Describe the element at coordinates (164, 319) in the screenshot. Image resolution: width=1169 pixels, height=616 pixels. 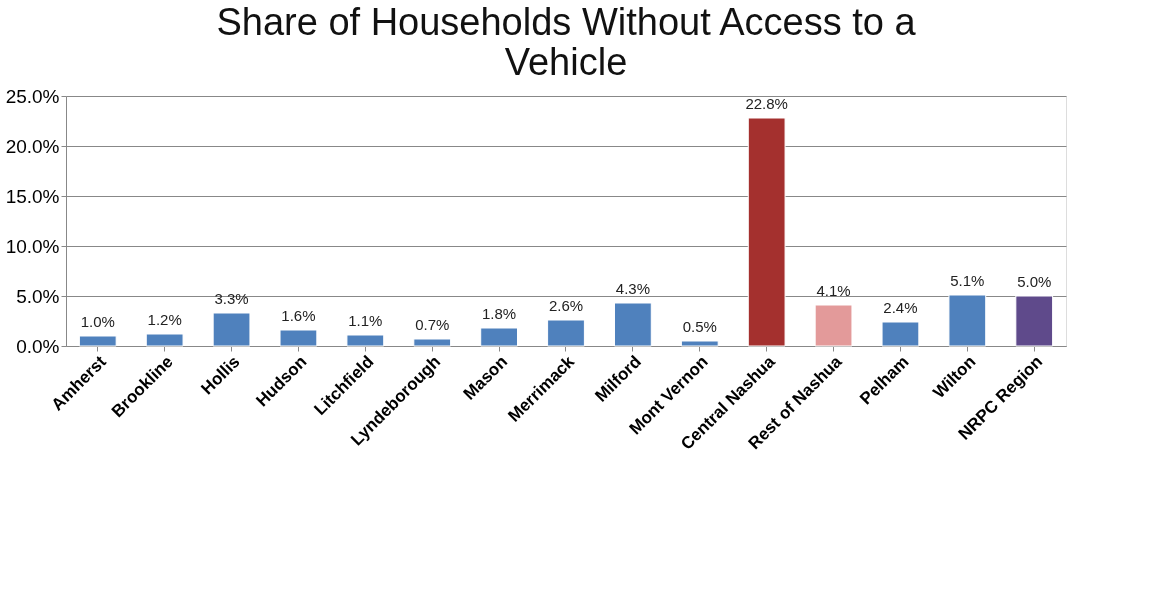
I see `data-label: 1.2%` at that location.